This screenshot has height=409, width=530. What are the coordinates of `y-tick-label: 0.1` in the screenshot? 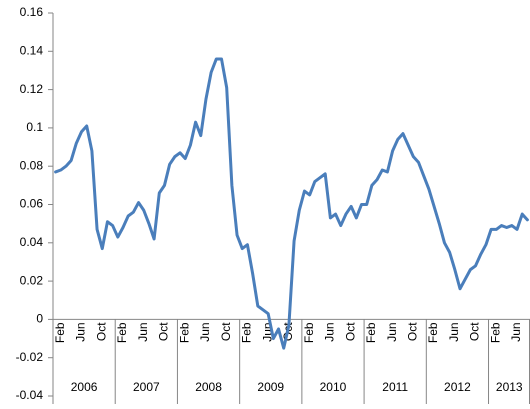 It's located at (34, 127).